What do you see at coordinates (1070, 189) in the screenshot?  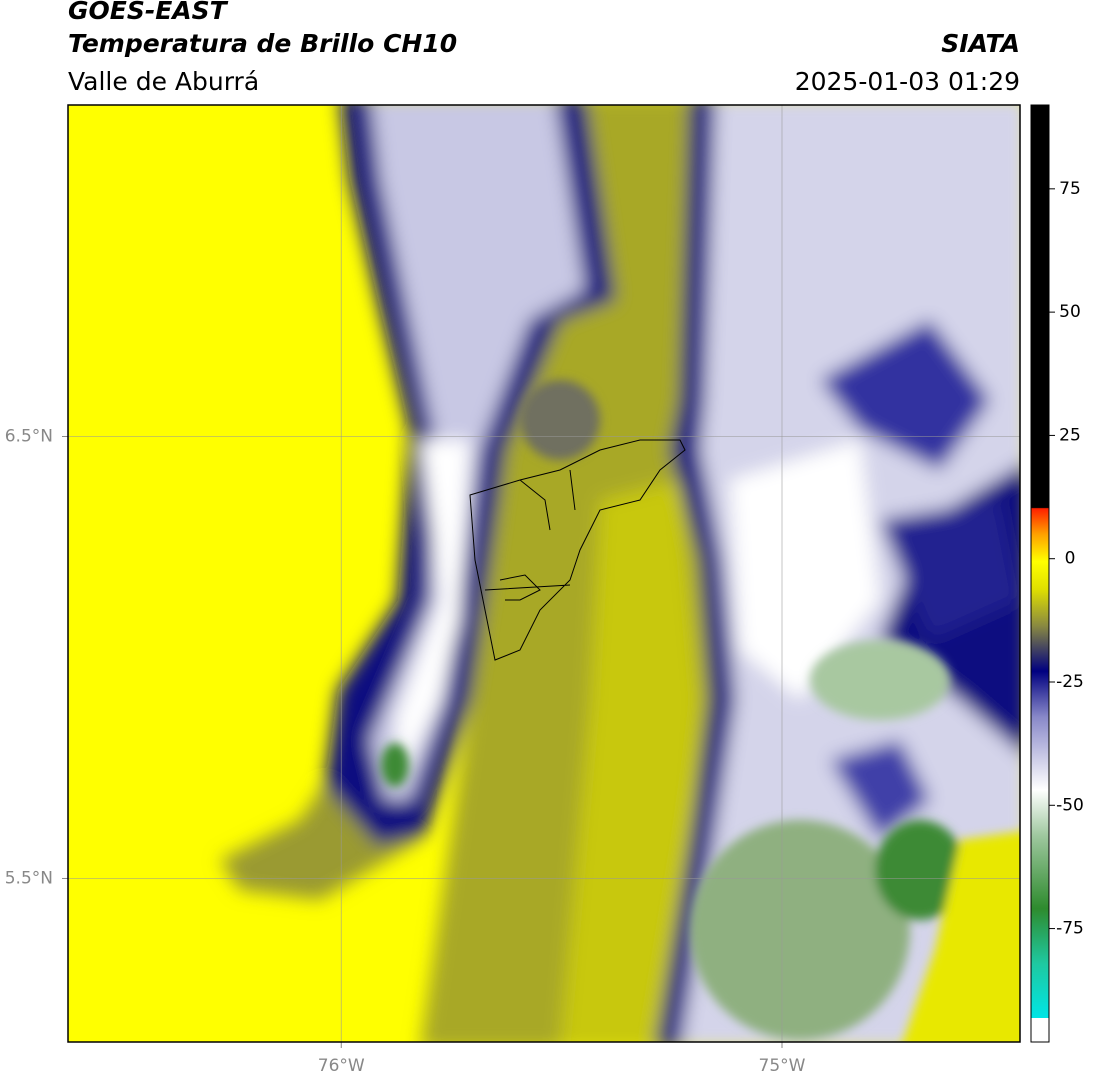 I see `colorbar-tick-label: 75` at bounding box center [1070, 189].